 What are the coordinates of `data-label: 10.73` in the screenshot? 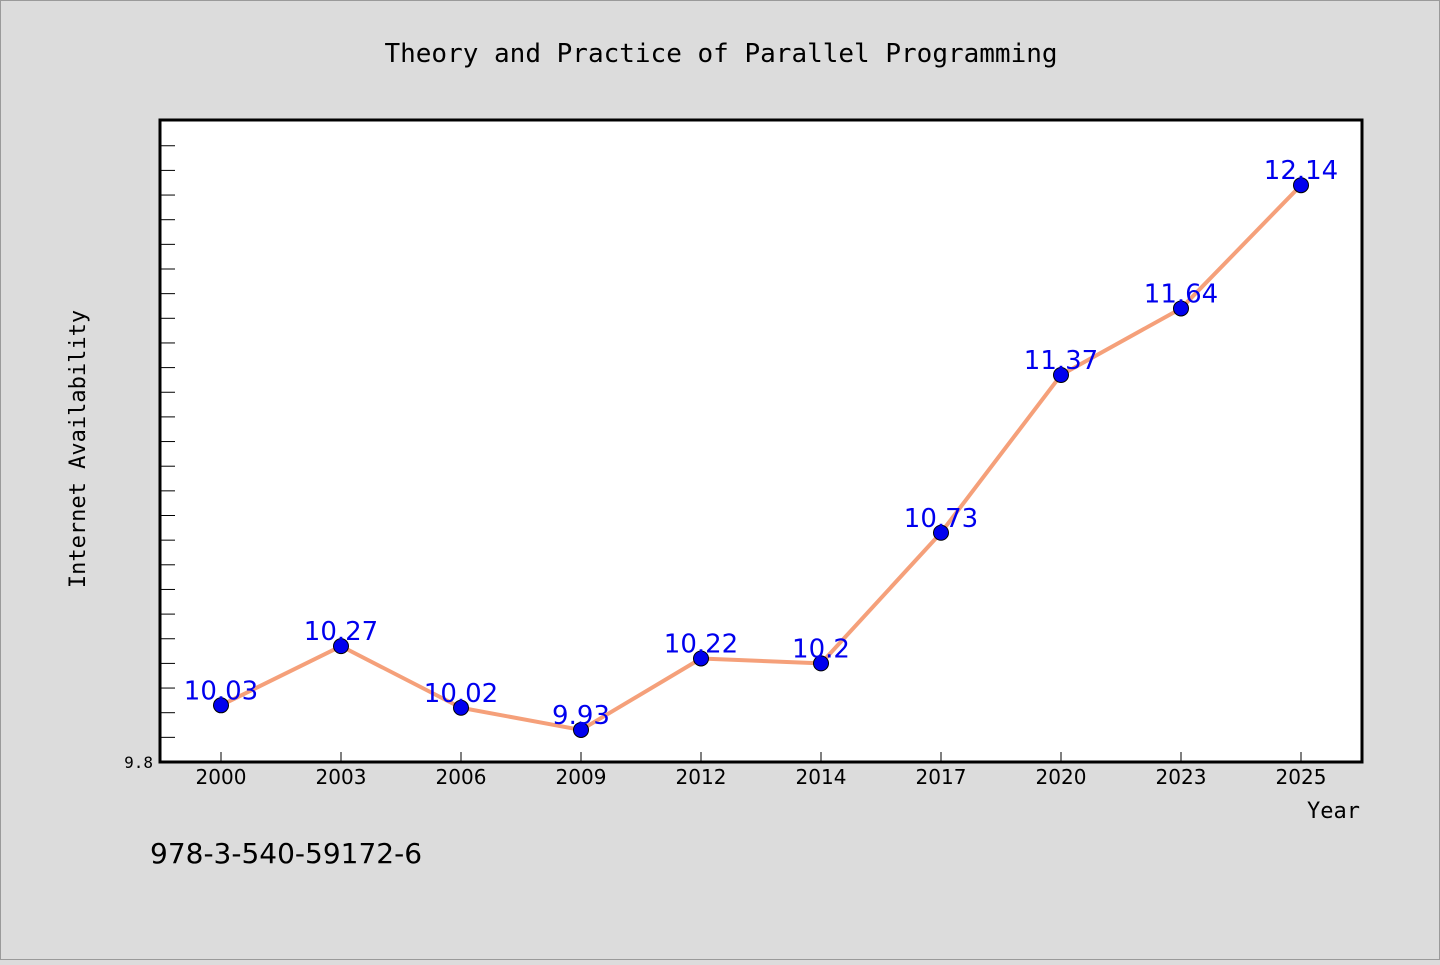 It's located at (941, 519).